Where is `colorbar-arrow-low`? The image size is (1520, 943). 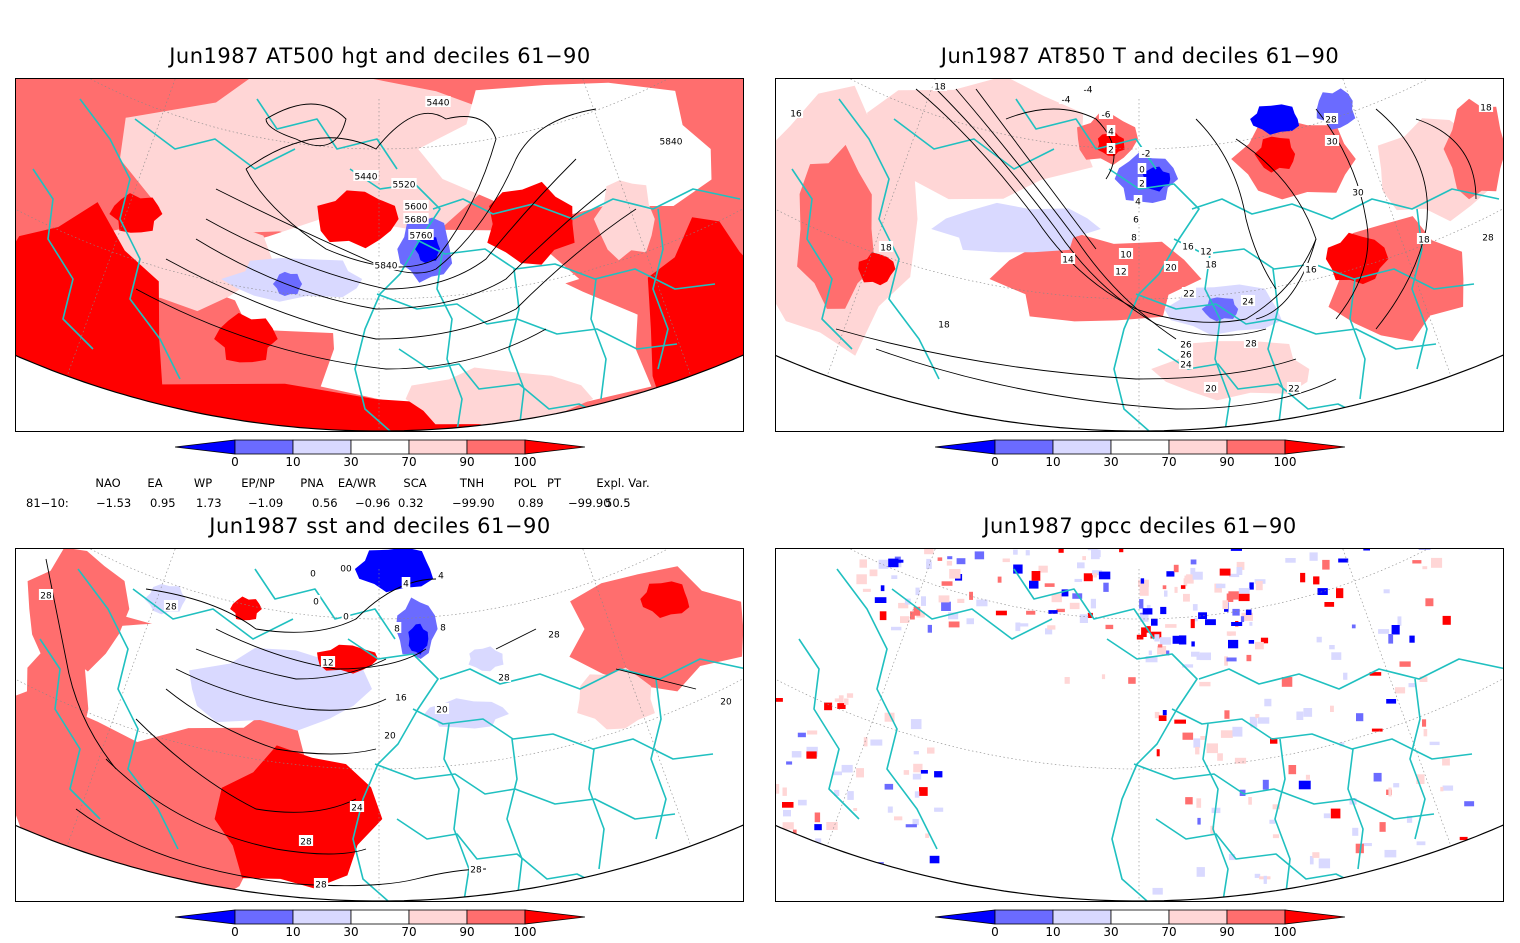
colorbar-arrow-low is located at coordinates (965, 447).